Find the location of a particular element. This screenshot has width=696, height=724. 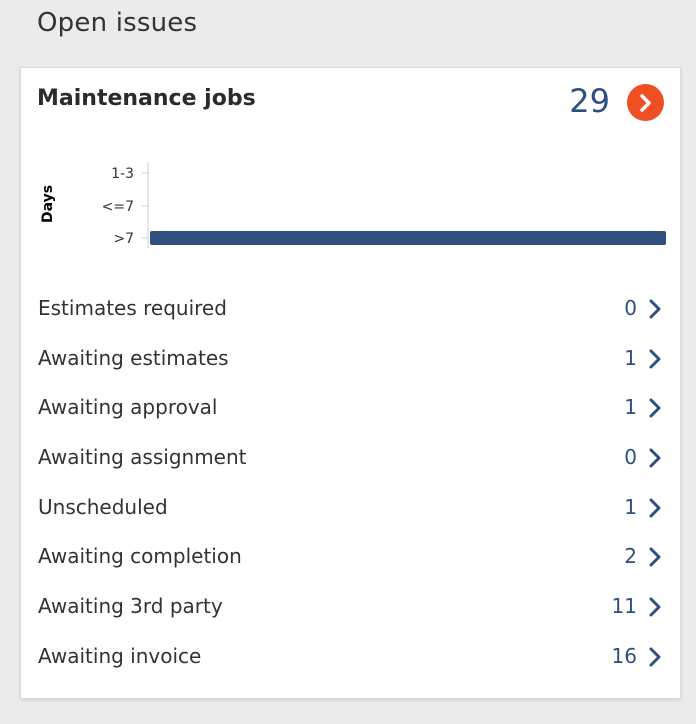

status-row: Estimates required 0 is located at coordinates (351, 310).